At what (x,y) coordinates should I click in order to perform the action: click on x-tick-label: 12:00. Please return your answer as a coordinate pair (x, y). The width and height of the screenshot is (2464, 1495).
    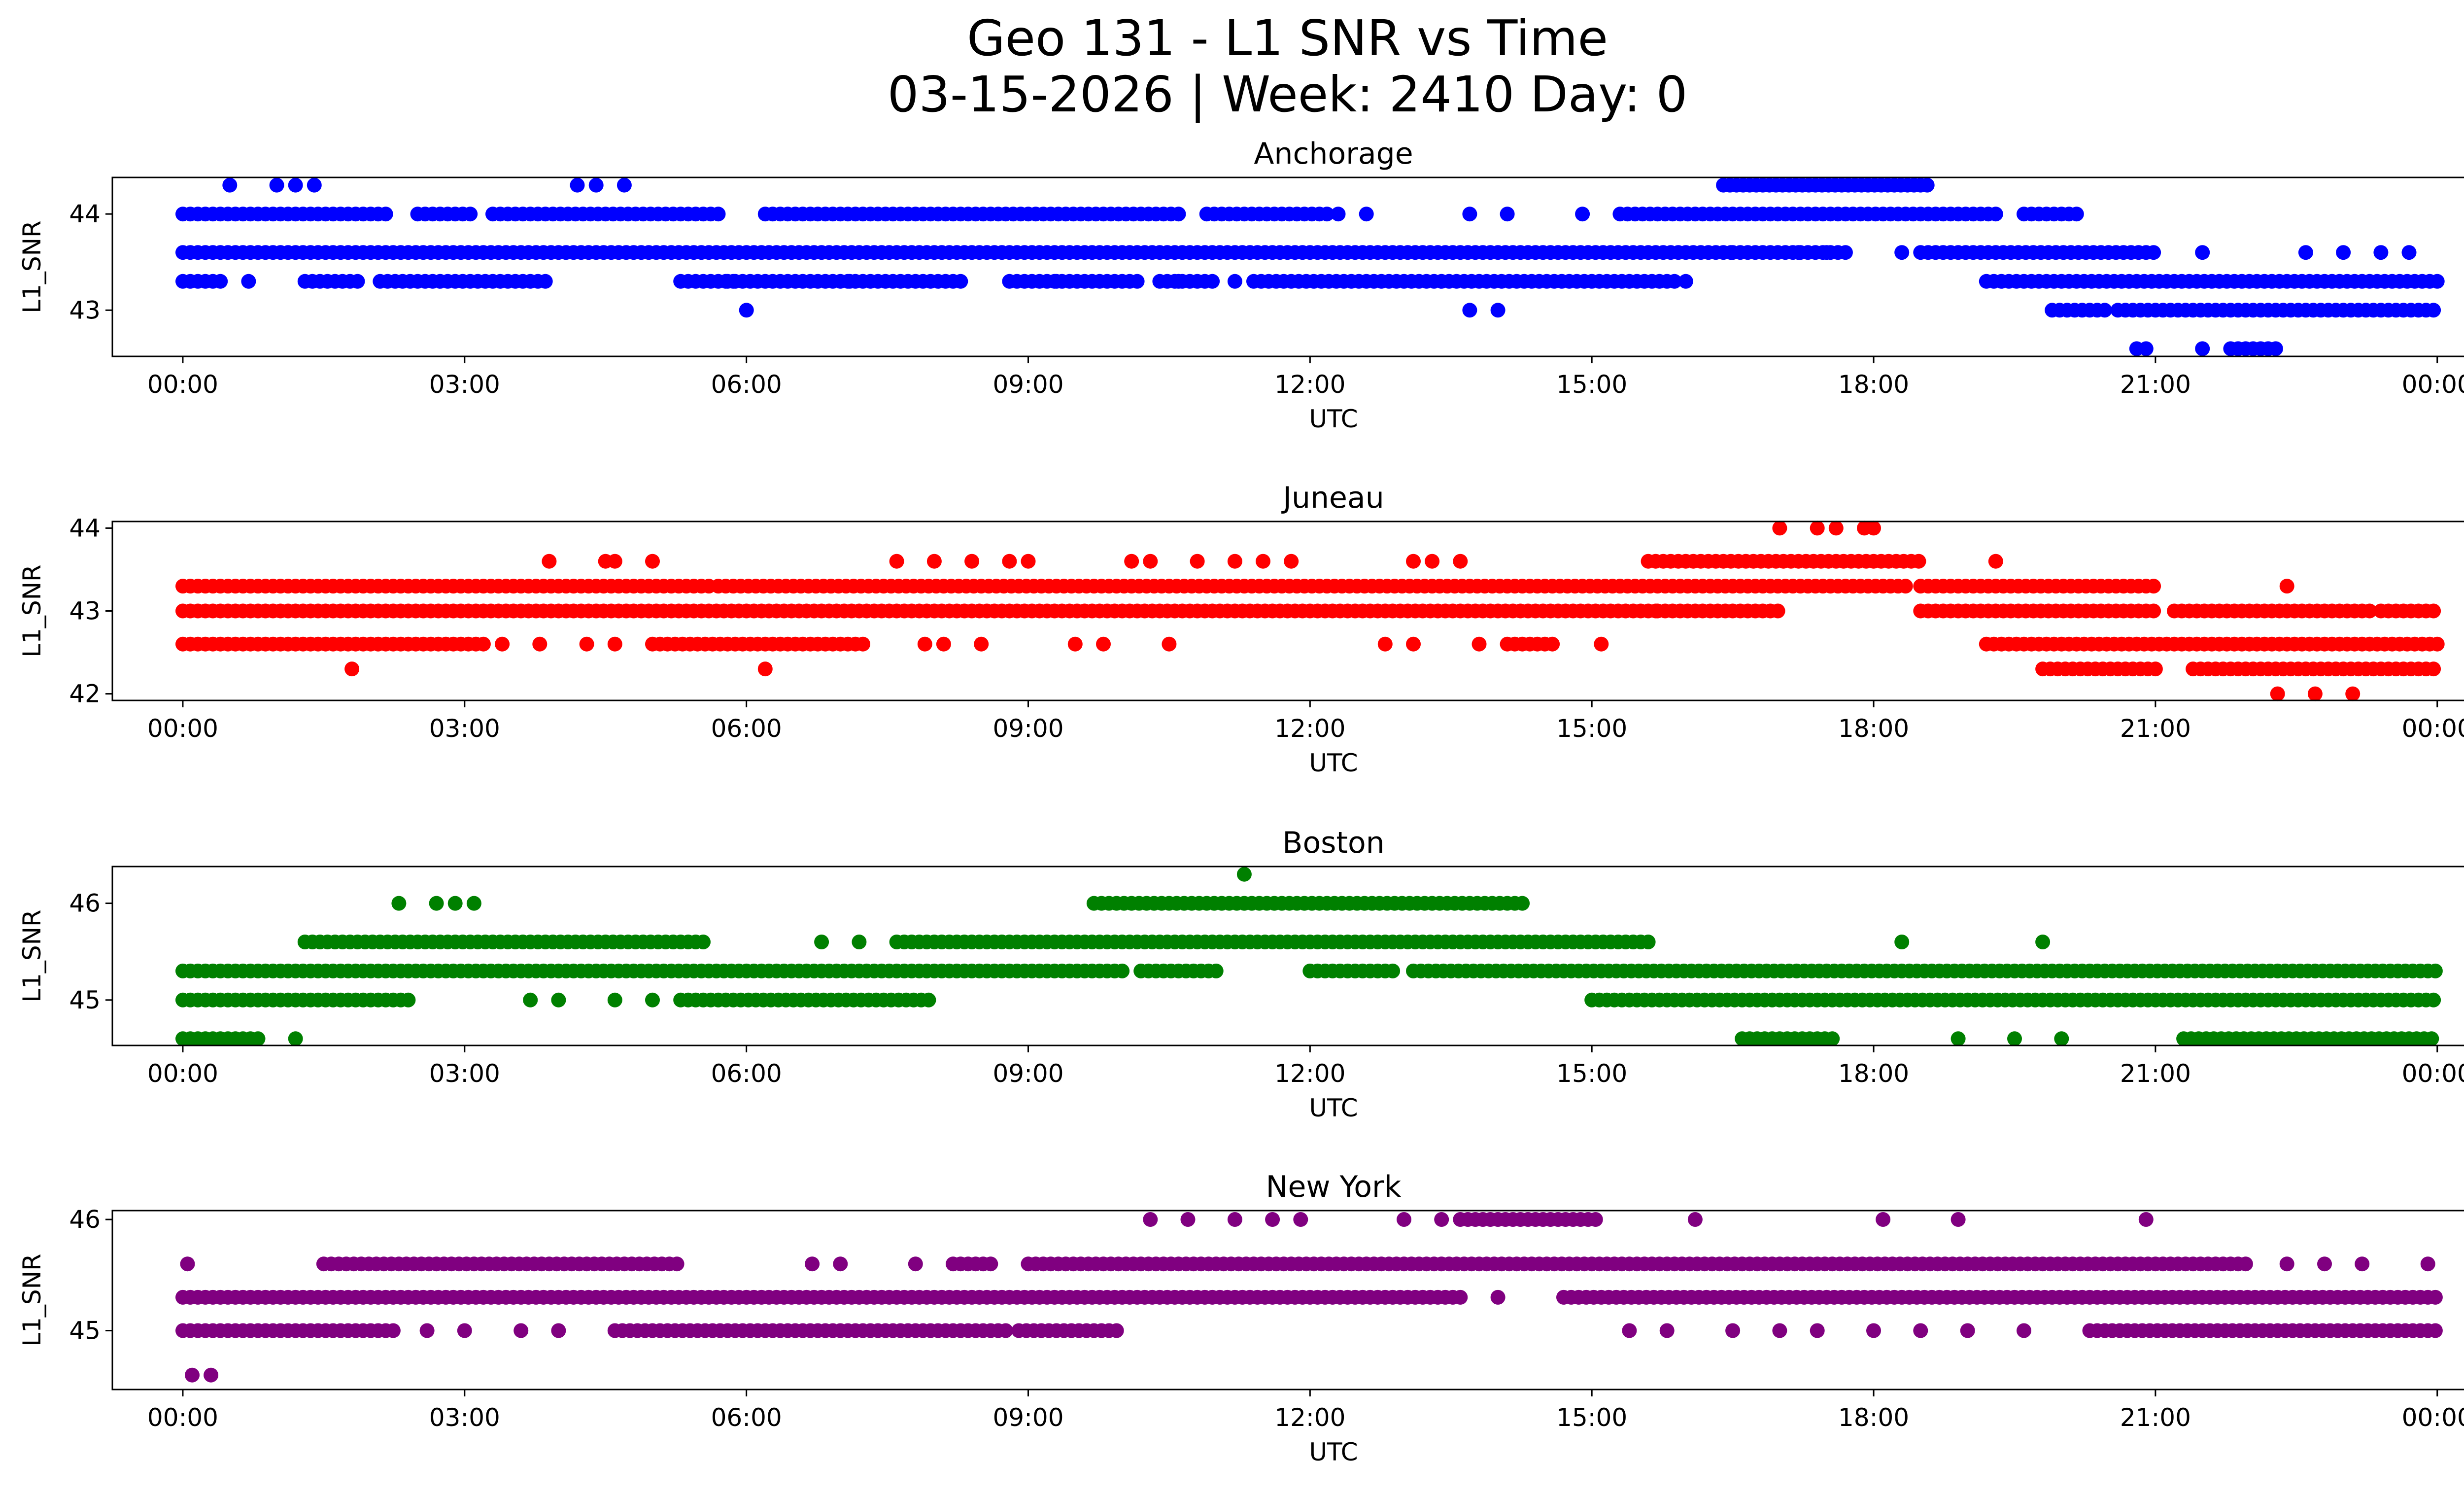
    Looking at the image, I should click on (1309, 1417).